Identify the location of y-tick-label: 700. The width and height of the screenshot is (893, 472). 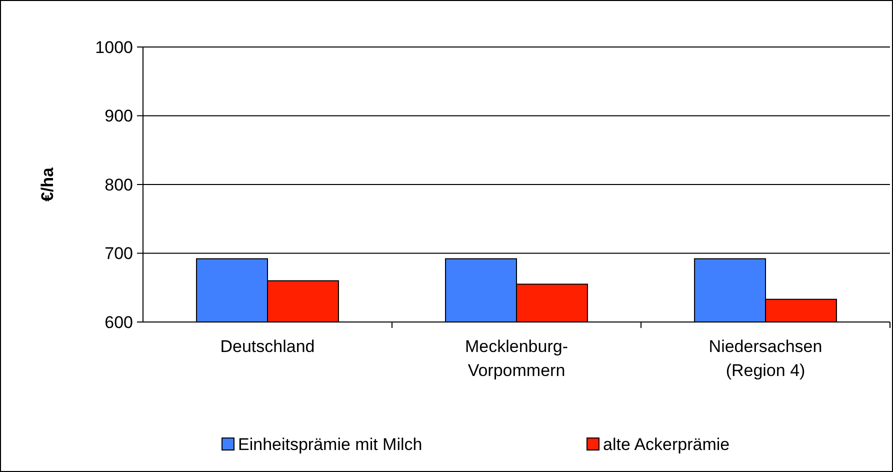
(118, 254).